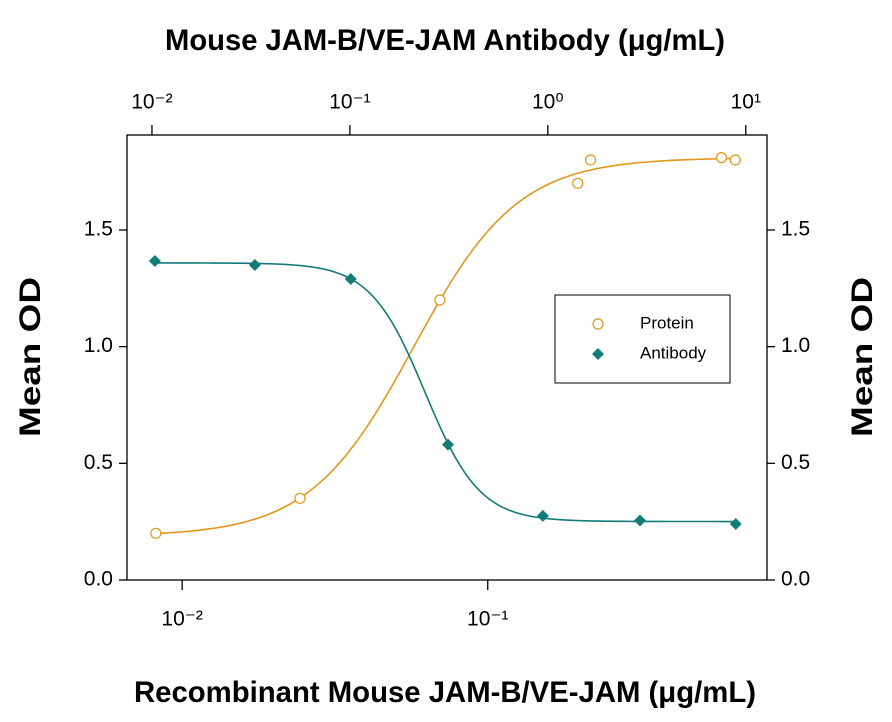 The height and width of the screenshot is (722, 892). What do you see at coordinates (181, 619) in the screenshot?
I see `x-tick-label: 10⁻²` at bounding box center [181, 619].